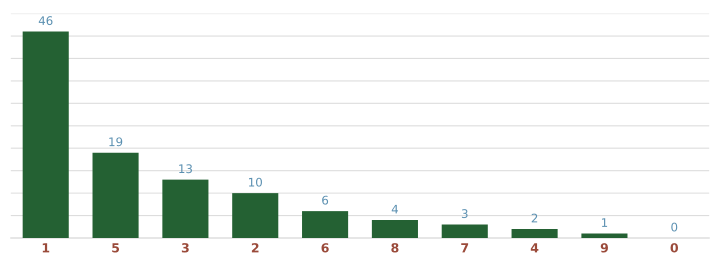  What do you see at coordinates (325, 248) in the screenshot?
I see `x-tick-label: 6` at bounding box center [325, 248].